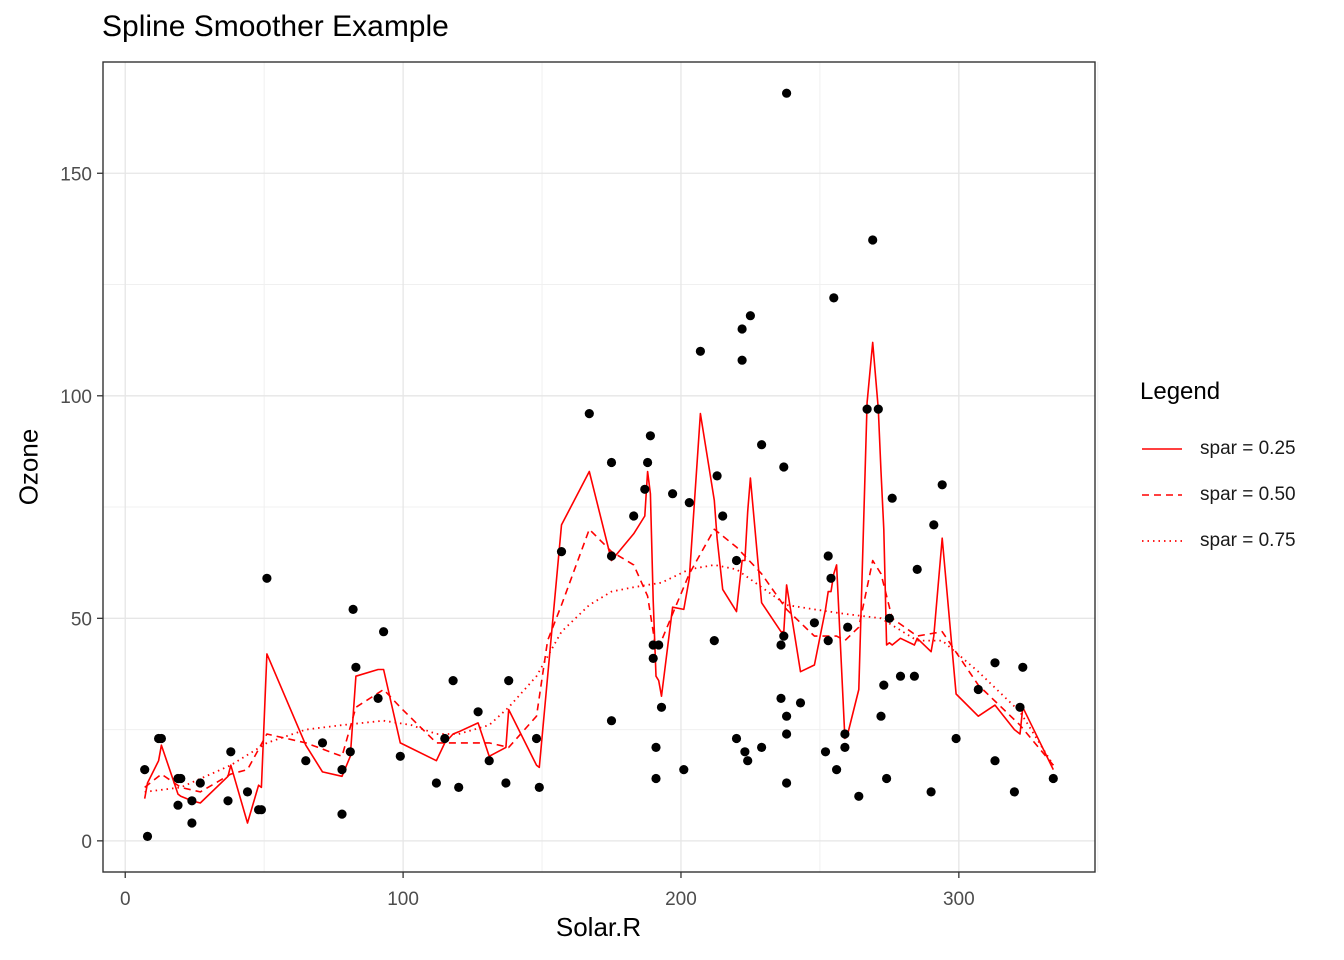 This screenshot has height=960, width=1344. I want to click on legend-item-spar-050: spar = 0.50, so click(1218, 495).